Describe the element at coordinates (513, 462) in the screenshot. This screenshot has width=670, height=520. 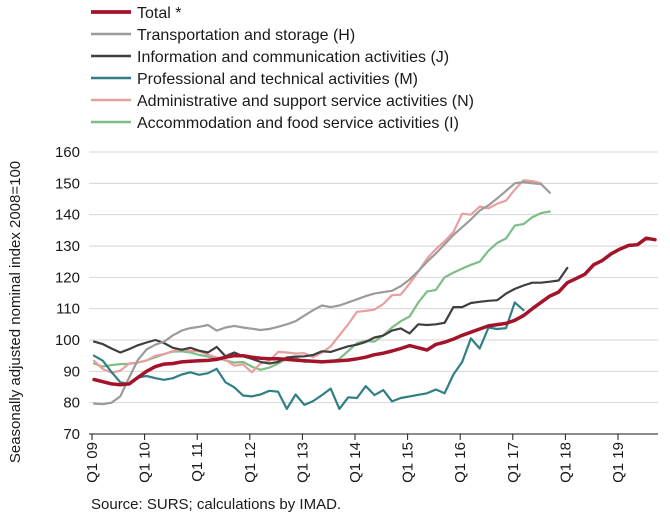
I see `x-tick-label: Q1 17` at that location.